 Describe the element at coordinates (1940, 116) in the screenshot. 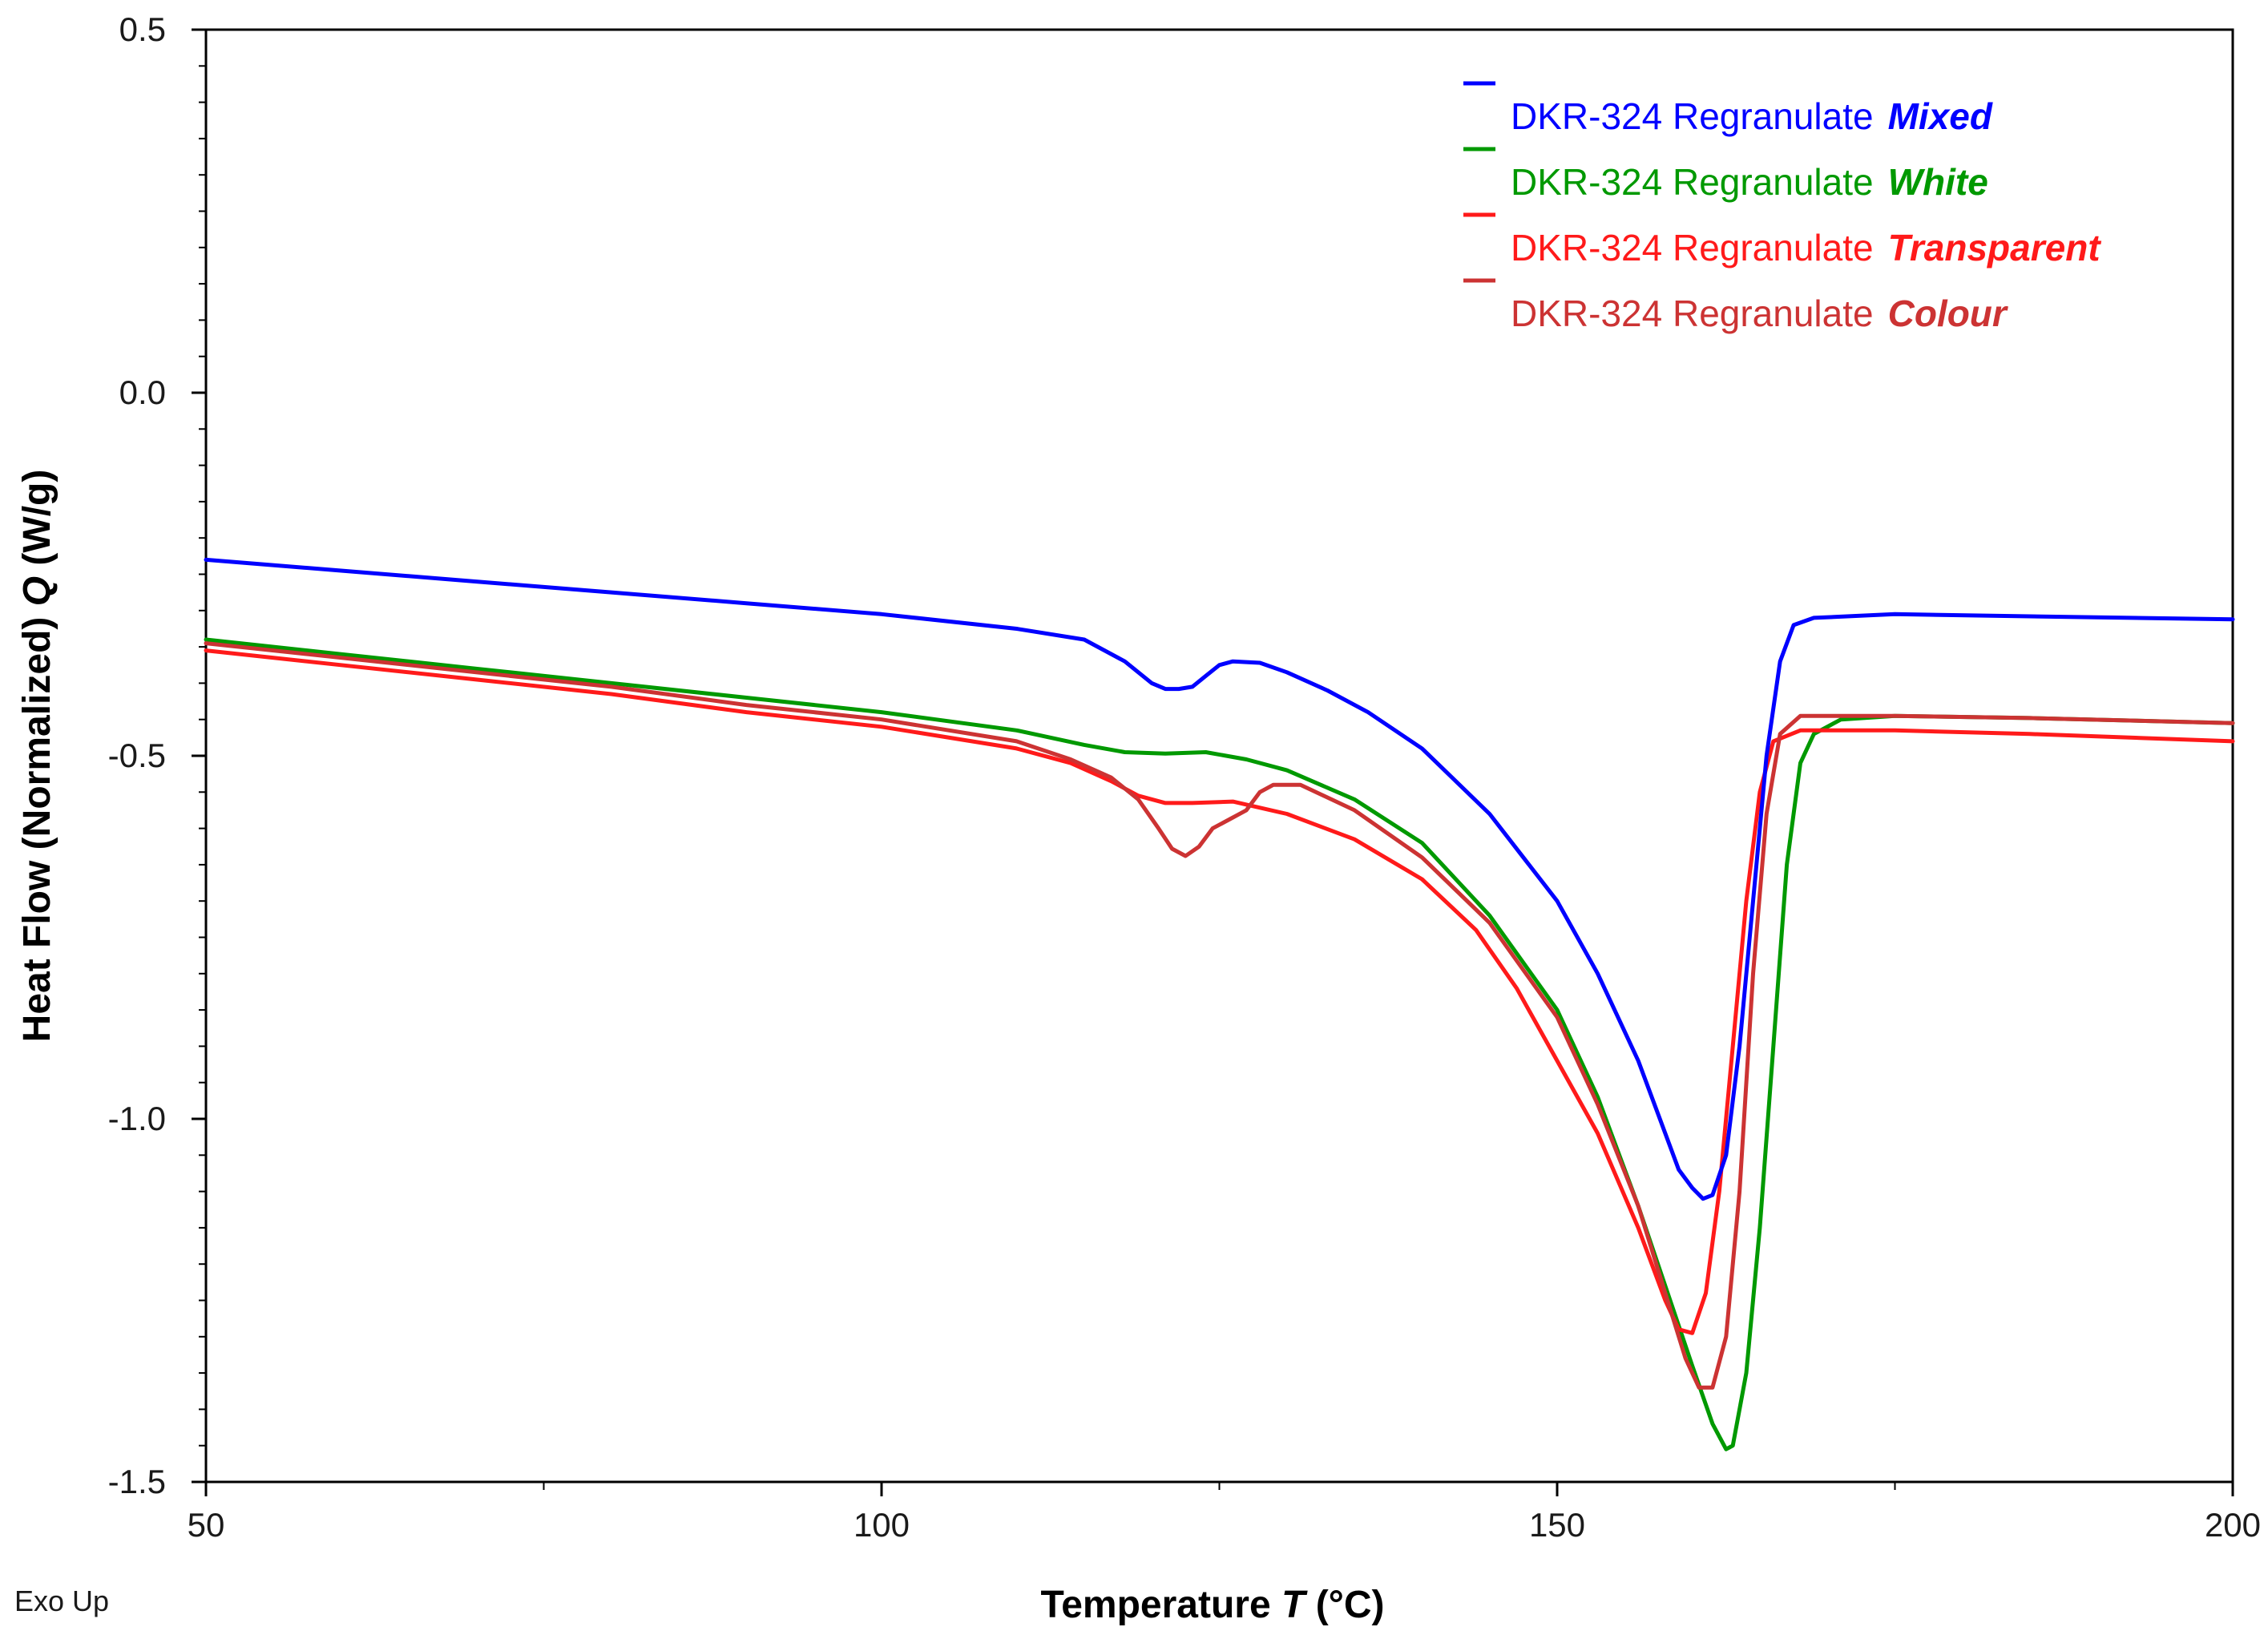

I see `legend-series-variant: Mixed` at that location.